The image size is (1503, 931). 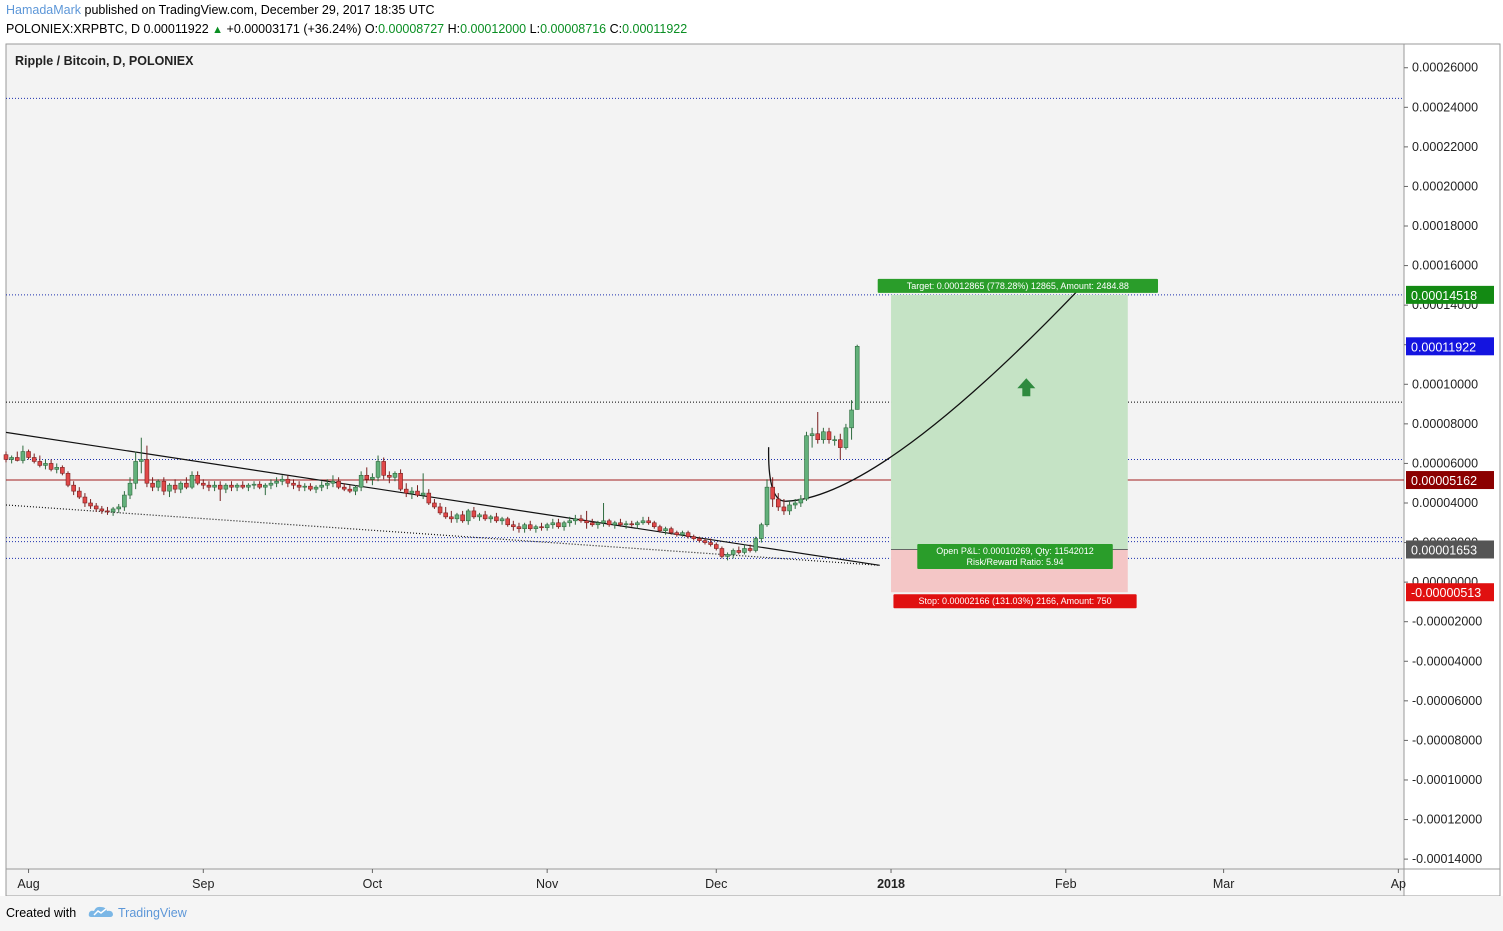 What do you see at coordinates (1444, 550) in the screenshot?
I see `price-label: 0.00001653` at bounding box center [1444, 550].